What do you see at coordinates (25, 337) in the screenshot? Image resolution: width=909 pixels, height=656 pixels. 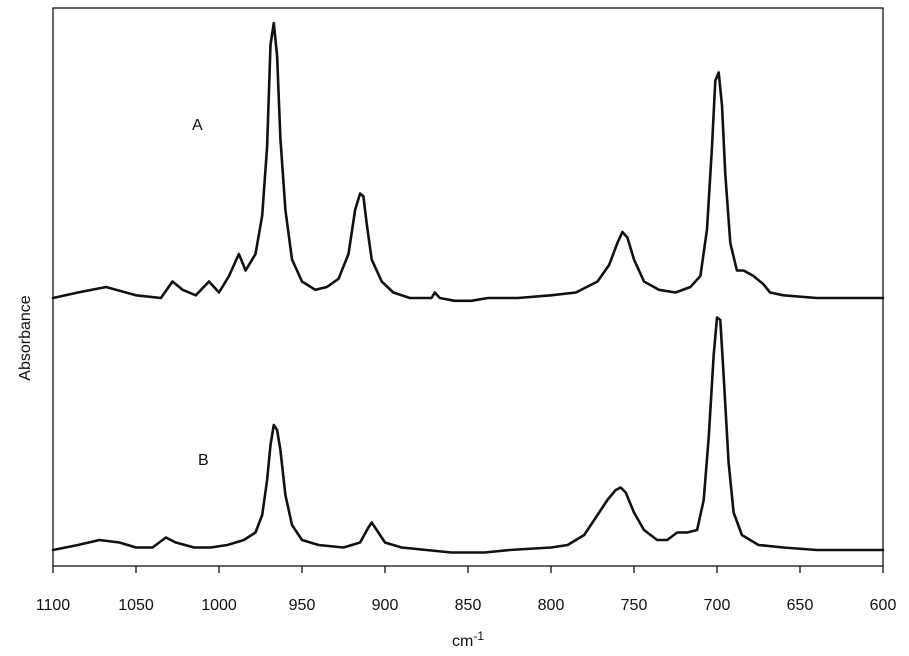 I see `y-axis-label: Absorbance` at bounding box center [25, 337].